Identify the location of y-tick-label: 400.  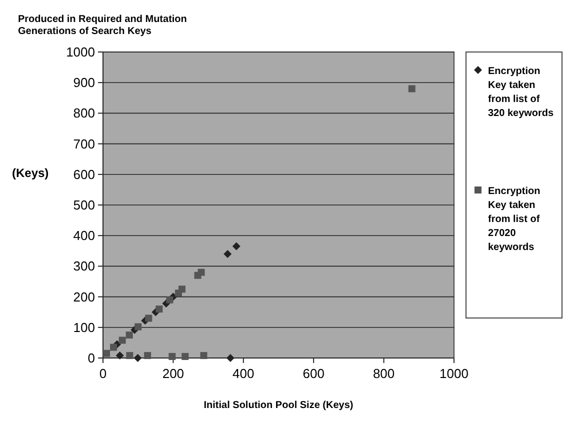
(84, 236).